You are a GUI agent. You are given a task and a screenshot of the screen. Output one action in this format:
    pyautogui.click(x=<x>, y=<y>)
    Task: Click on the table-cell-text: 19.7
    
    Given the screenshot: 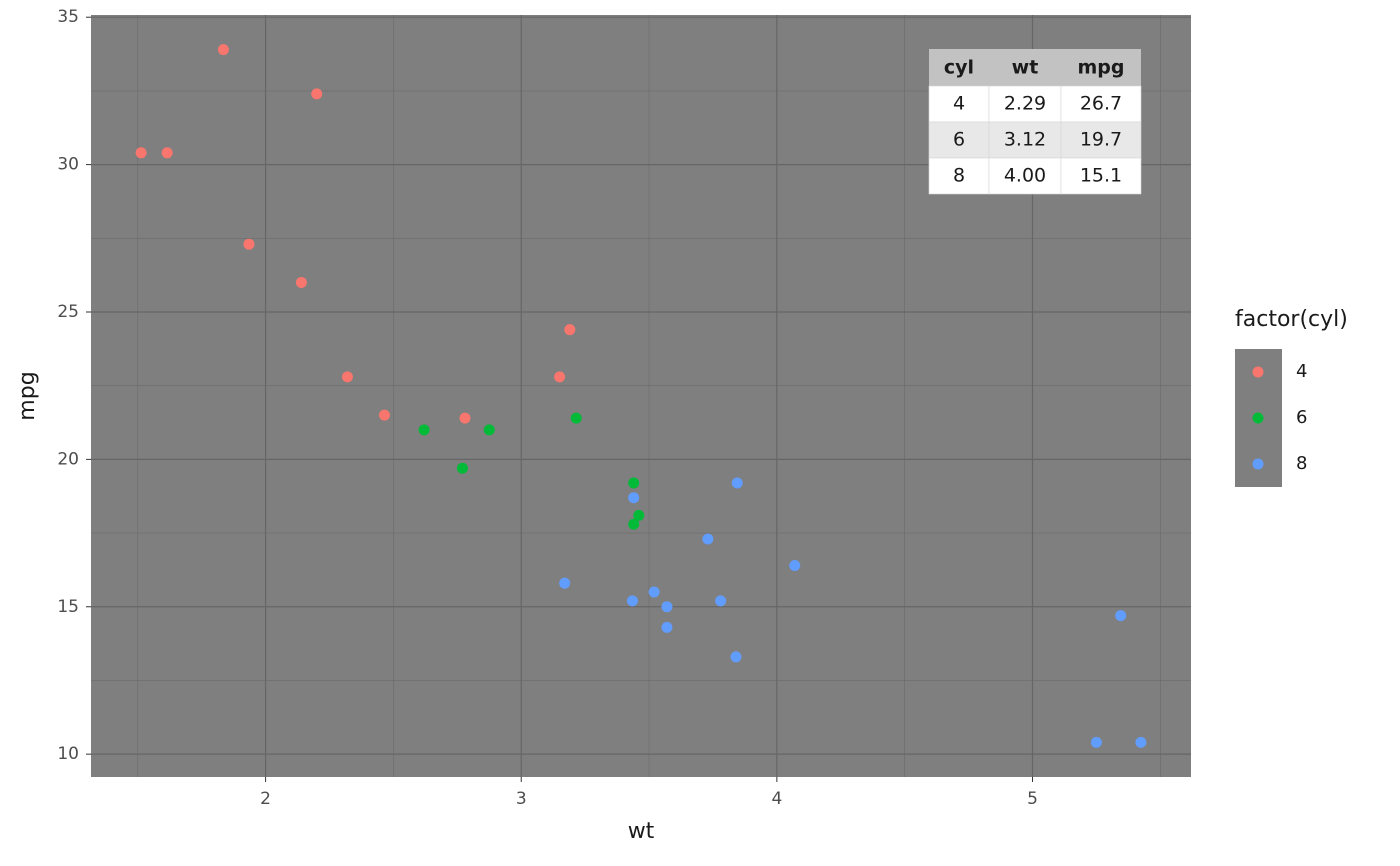 What is the action you would take?
    pyautogui.click(x=1101, y=140)
    